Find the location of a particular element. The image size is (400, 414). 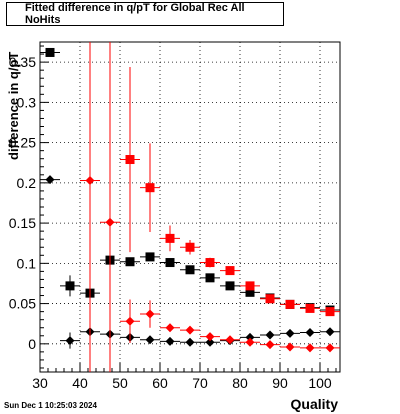

y-tick-label: 0.25 is located at coordinates (22, 143).